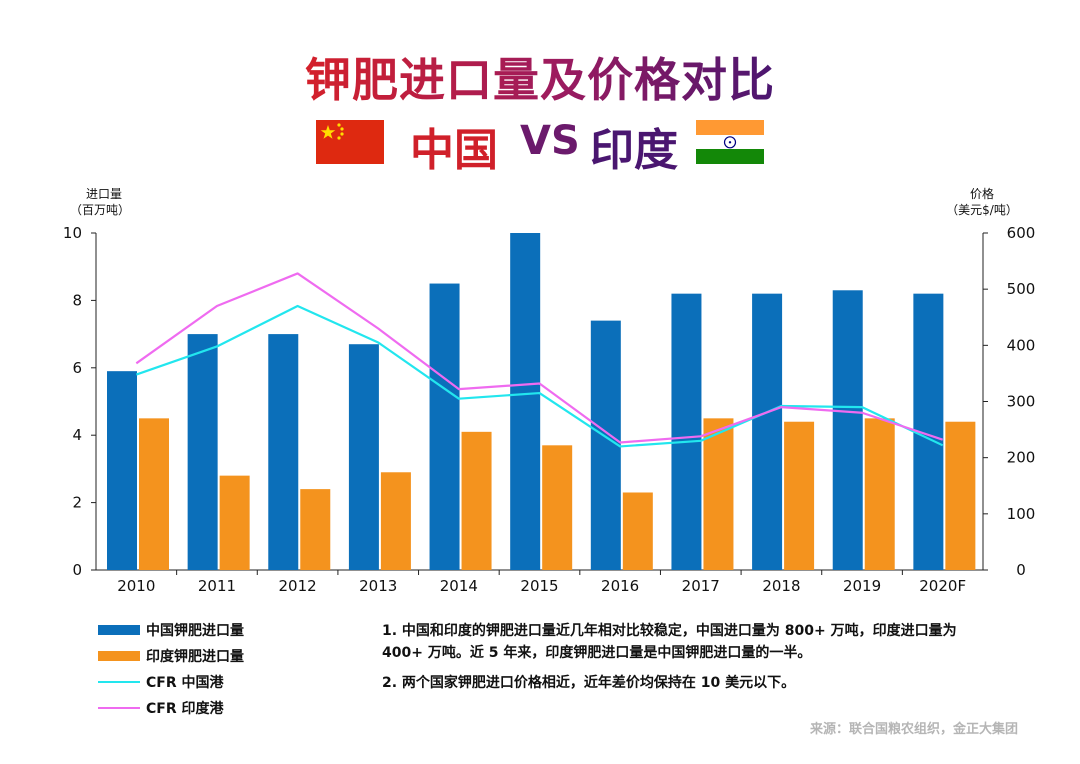 The height and width of the screenshot is (764, 1080). I want to click on subtitle-india: 印度, so click(634, 150).